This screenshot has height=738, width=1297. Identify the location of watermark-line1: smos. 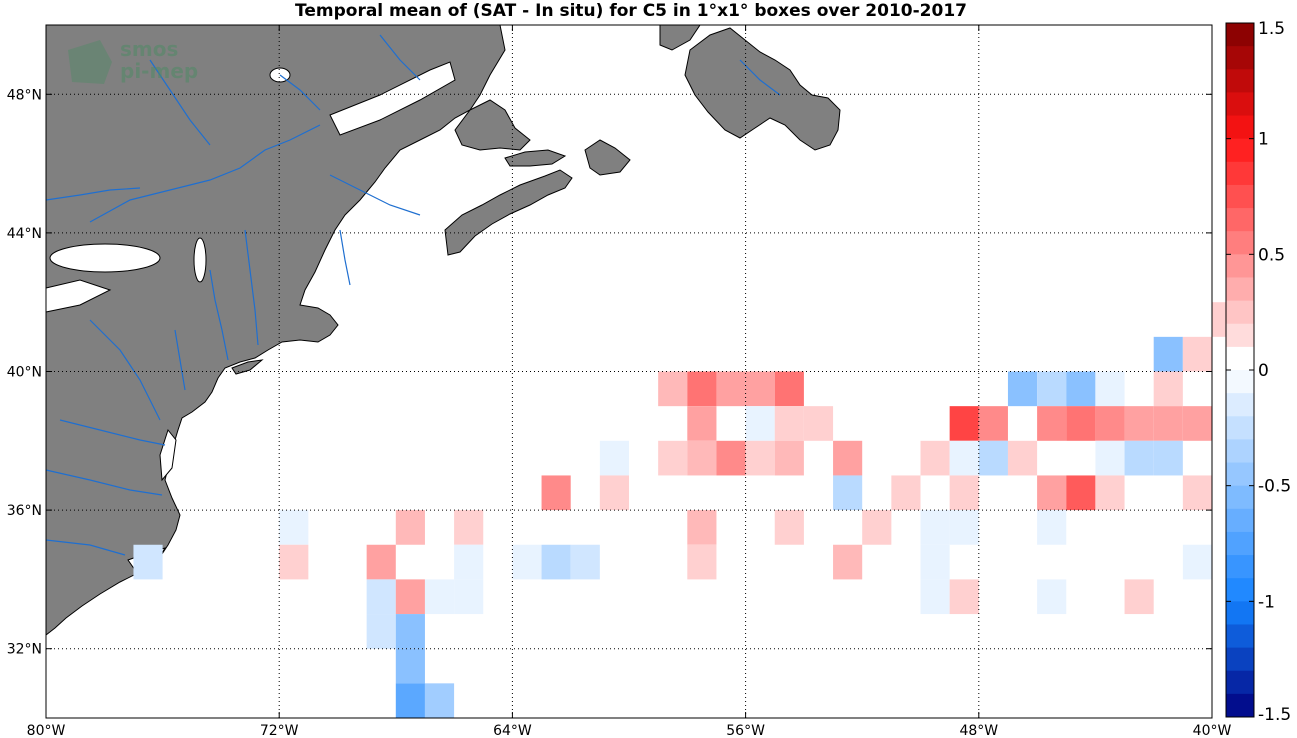
(149, 49).